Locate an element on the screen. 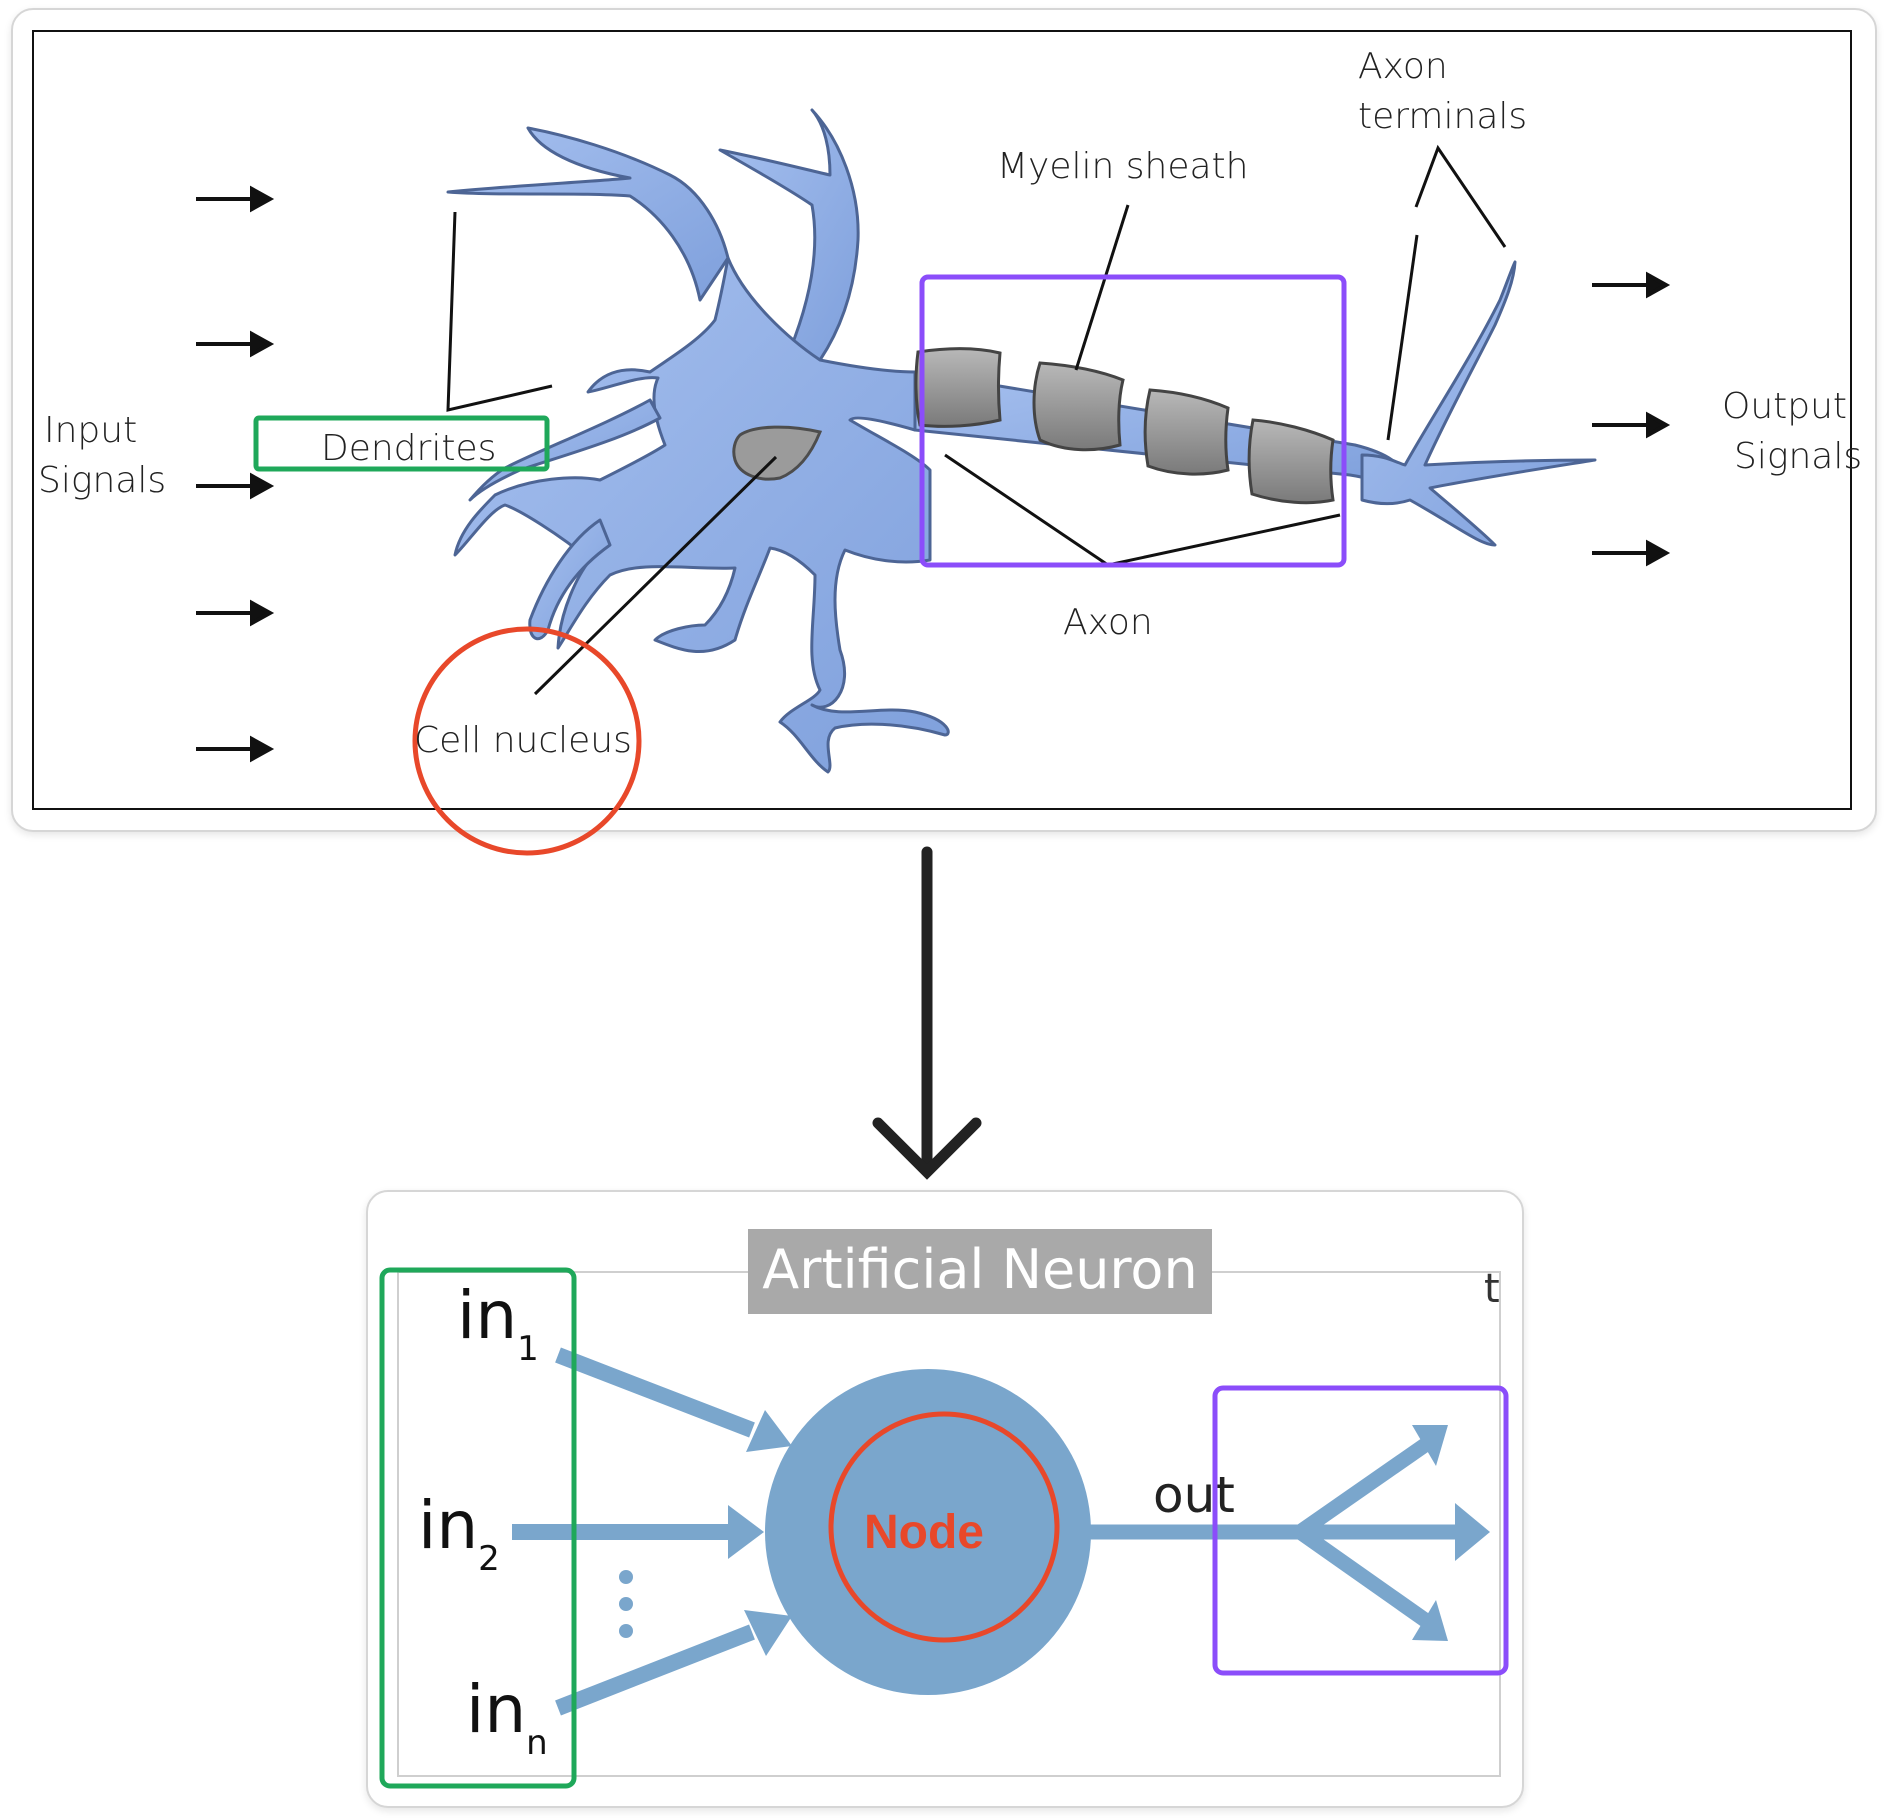 The height and width of the screenshot is (1818, 1884). ann-node-highlight-circle is located at coordinates (944, 1527).